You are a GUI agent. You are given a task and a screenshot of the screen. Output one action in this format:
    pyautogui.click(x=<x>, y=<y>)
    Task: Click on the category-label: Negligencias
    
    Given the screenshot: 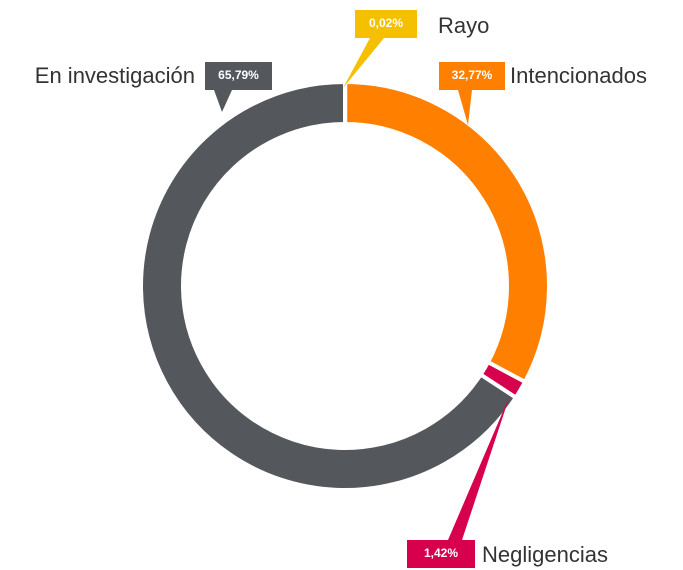 What is the action you would take?
    pyautogui.click(x=545, y=554)
    